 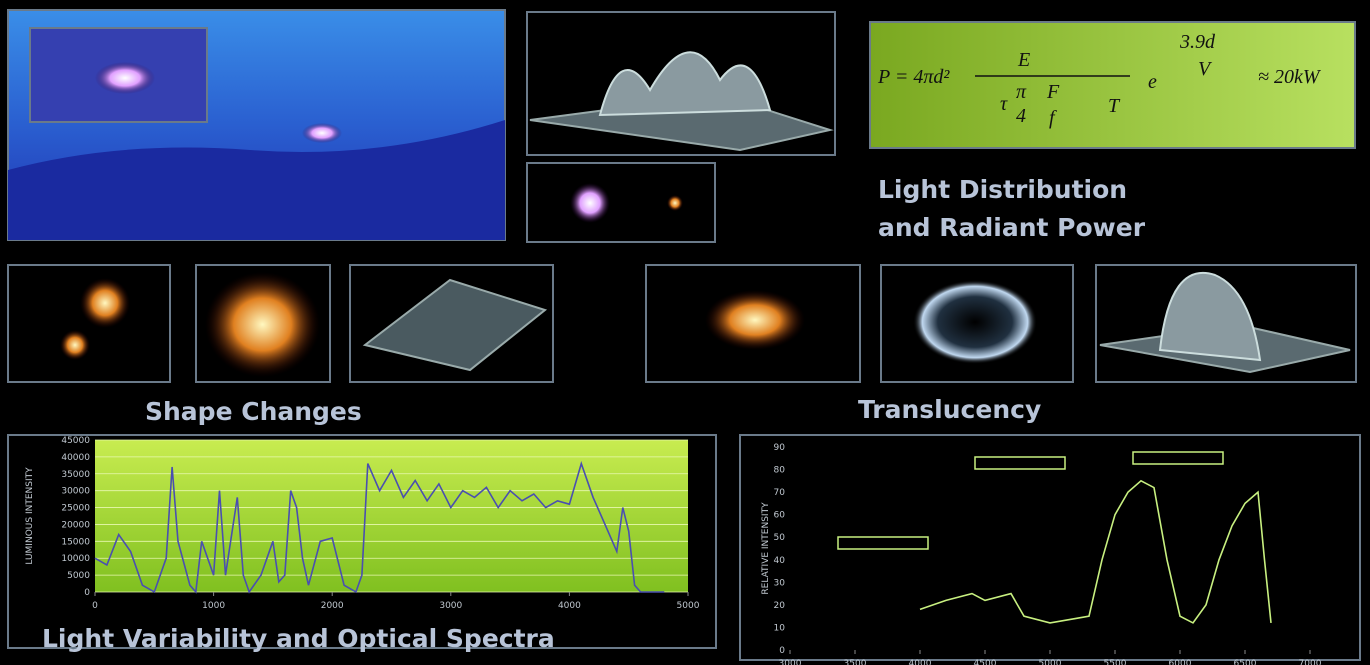 I want to click on y-tick-label: 40000, so click(x=75, y=458).